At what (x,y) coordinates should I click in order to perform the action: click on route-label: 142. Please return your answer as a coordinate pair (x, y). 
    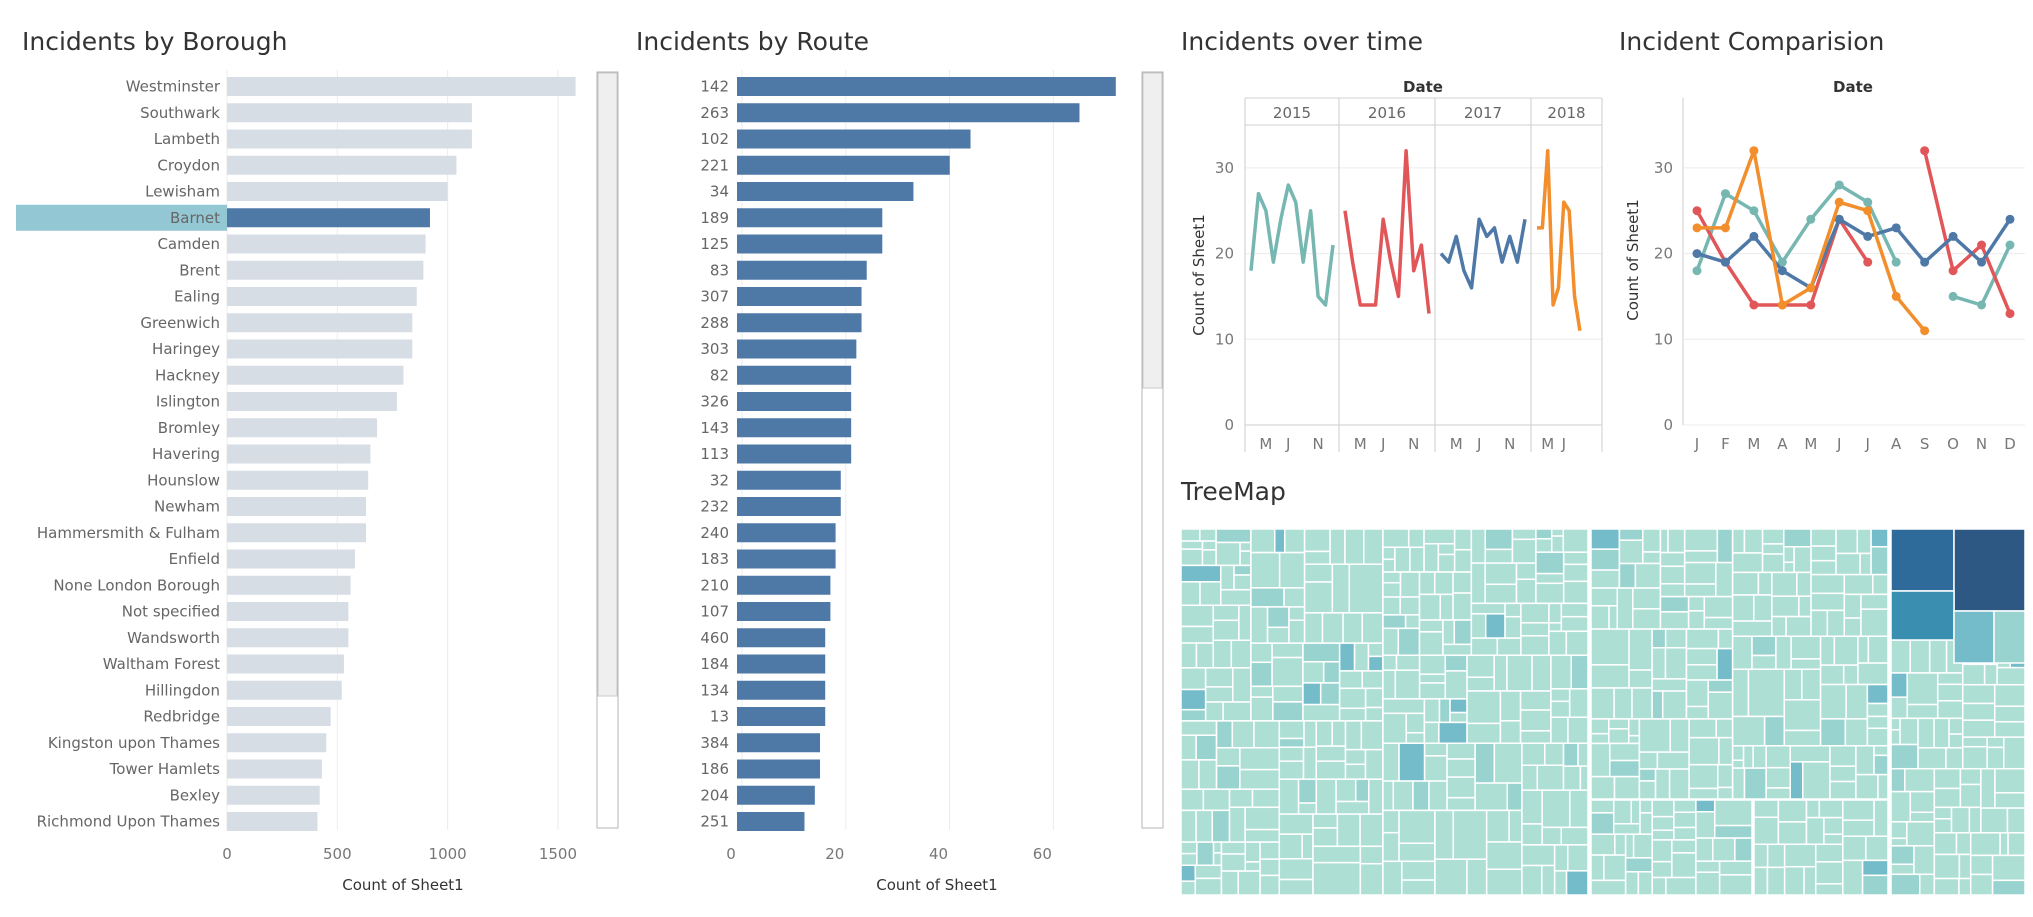
    Looking at the image, I should click on (714, 87).